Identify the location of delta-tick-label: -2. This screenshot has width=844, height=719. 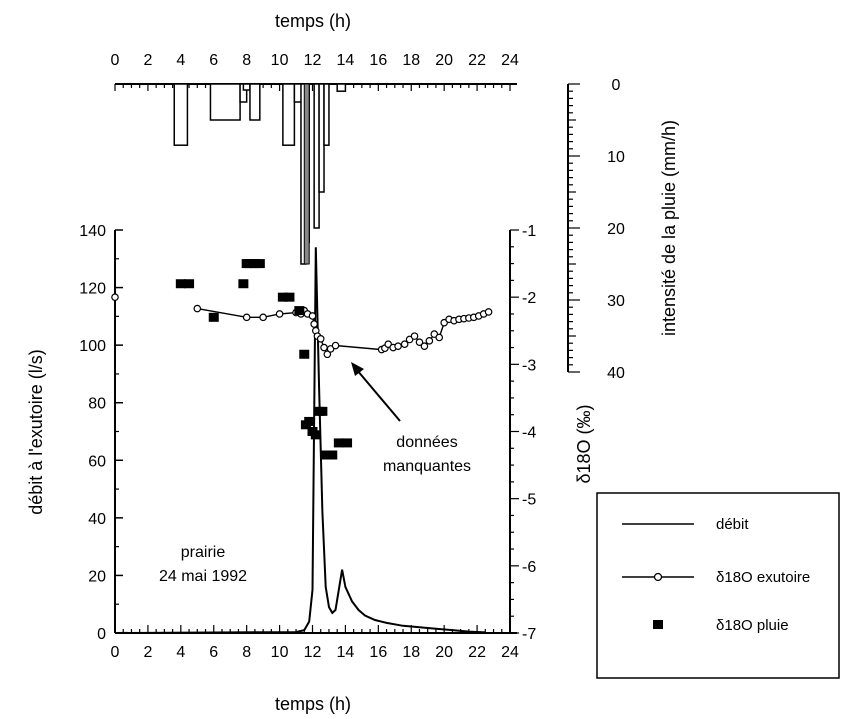
(529, 298).